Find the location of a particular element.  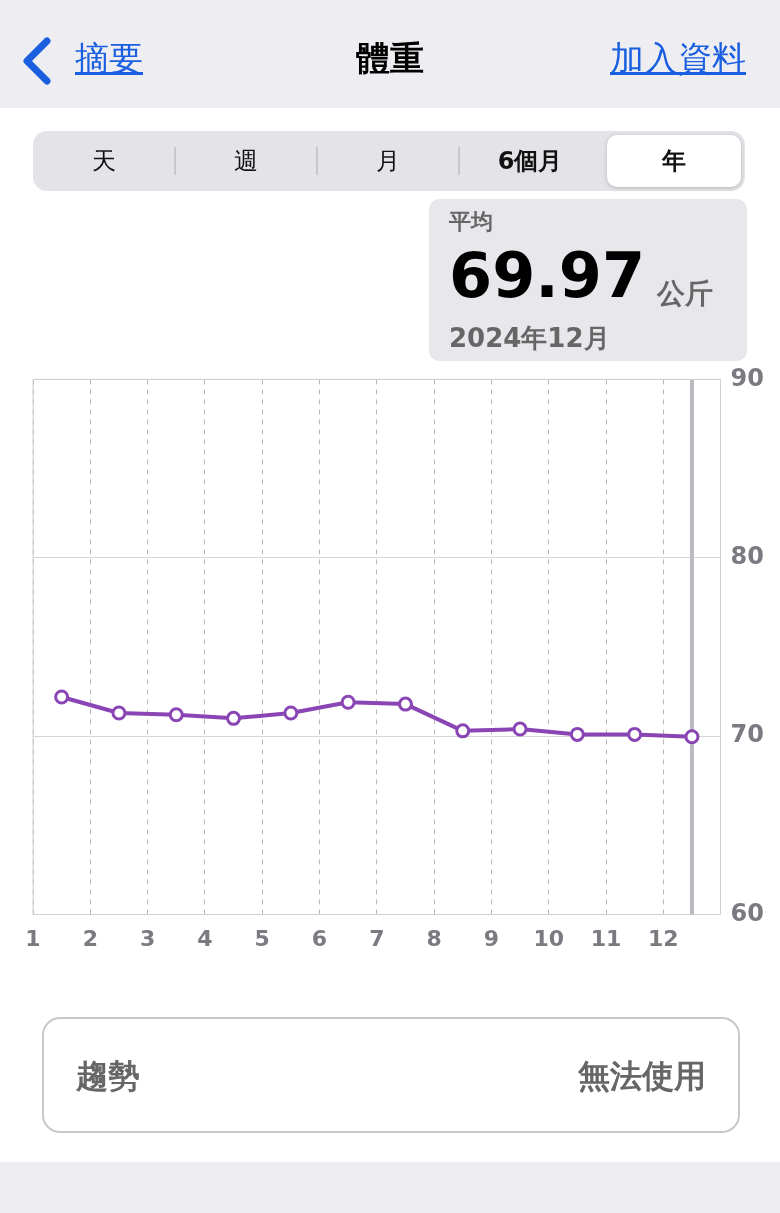

x-tick-label: 4 is located at coordinates (205, 938).